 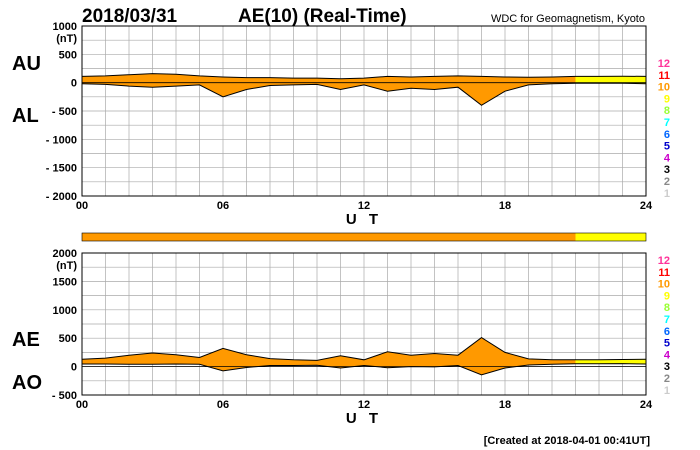 What do you see at coordinates (61, 169) in the screenshot?
I see `y-tick-label: - 1500` at bounding box center [61, 169].